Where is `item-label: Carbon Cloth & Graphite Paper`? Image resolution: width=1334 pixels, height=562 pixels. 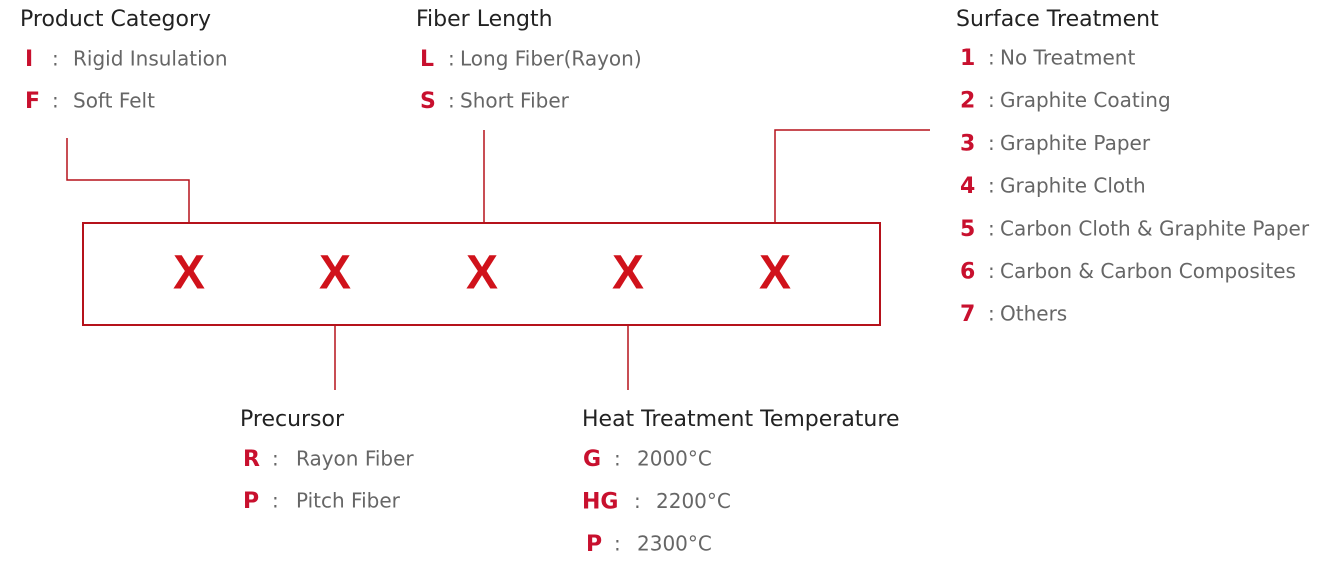
item-label: Carbon Cloth & Graphite Paper is located at coordinates (1155, 228).